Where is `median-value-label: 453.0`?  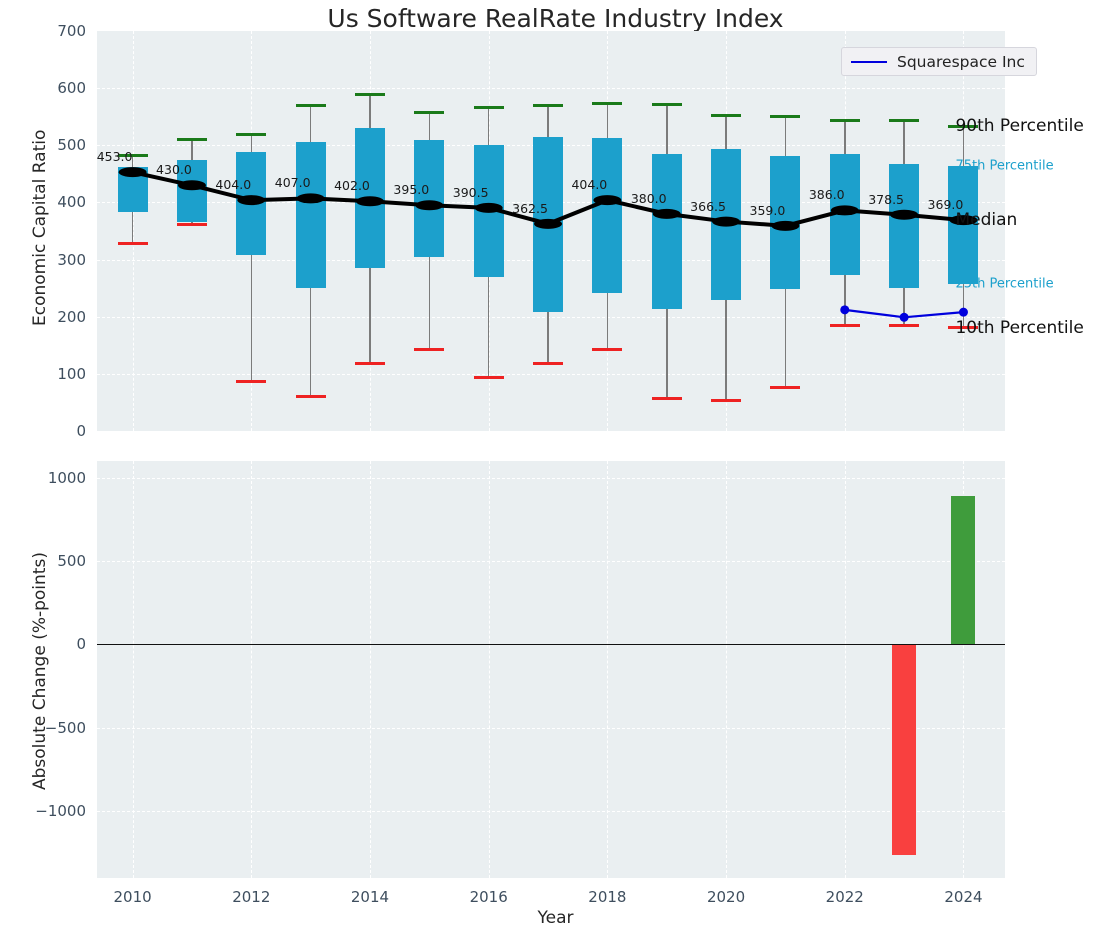
median-value-label: 453.0 is located at coordinates (114, 157).